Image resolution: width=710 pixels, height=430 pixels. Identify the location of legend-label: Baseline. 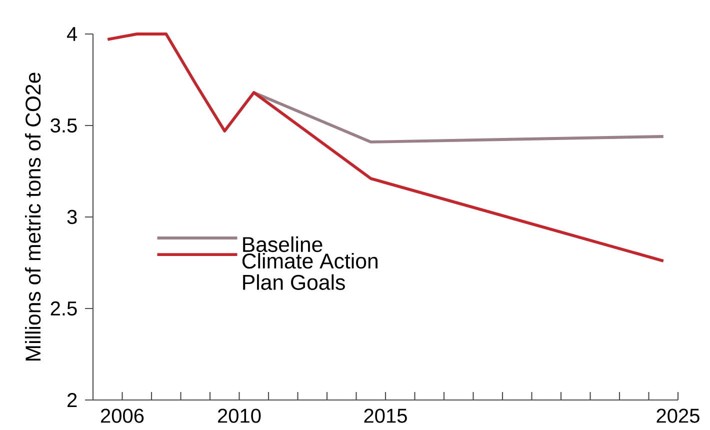
(282, 244).